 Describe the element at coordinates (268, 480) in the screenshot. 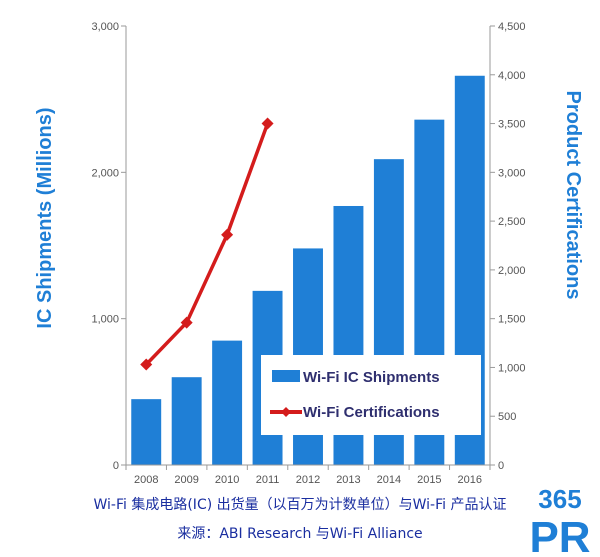

I see `x-tick-label: 2011` at that location.